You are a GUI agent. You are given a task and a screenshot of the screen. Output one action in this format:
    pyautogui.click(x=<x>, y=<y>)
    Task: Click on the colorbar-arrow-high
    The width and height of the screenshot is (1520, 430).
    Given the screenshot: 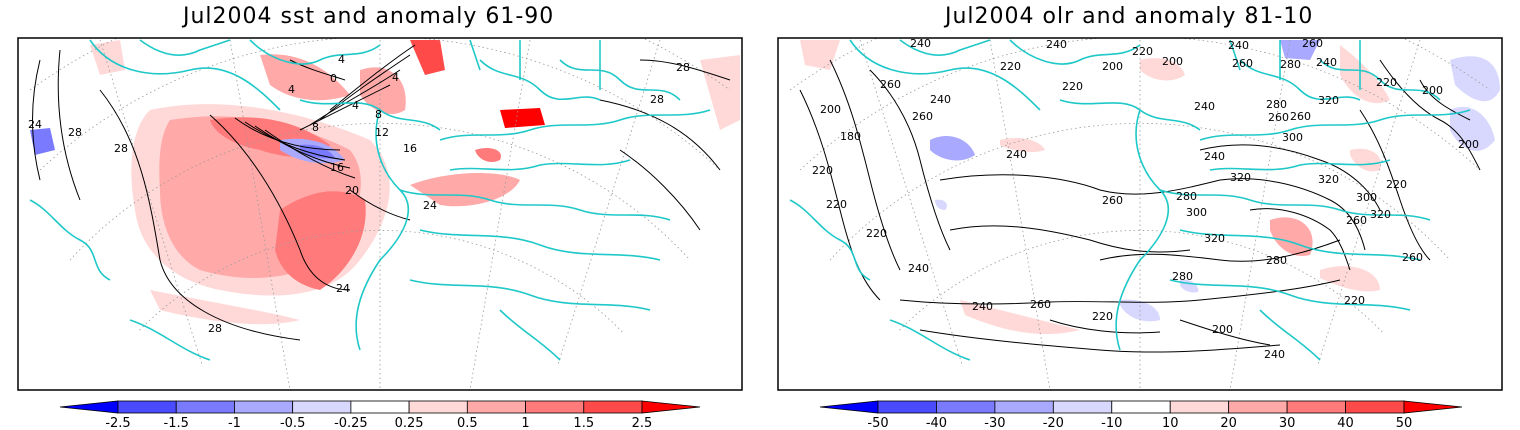 What is the action you would take?
    pyautogui.click(x=1433, y=407)
    